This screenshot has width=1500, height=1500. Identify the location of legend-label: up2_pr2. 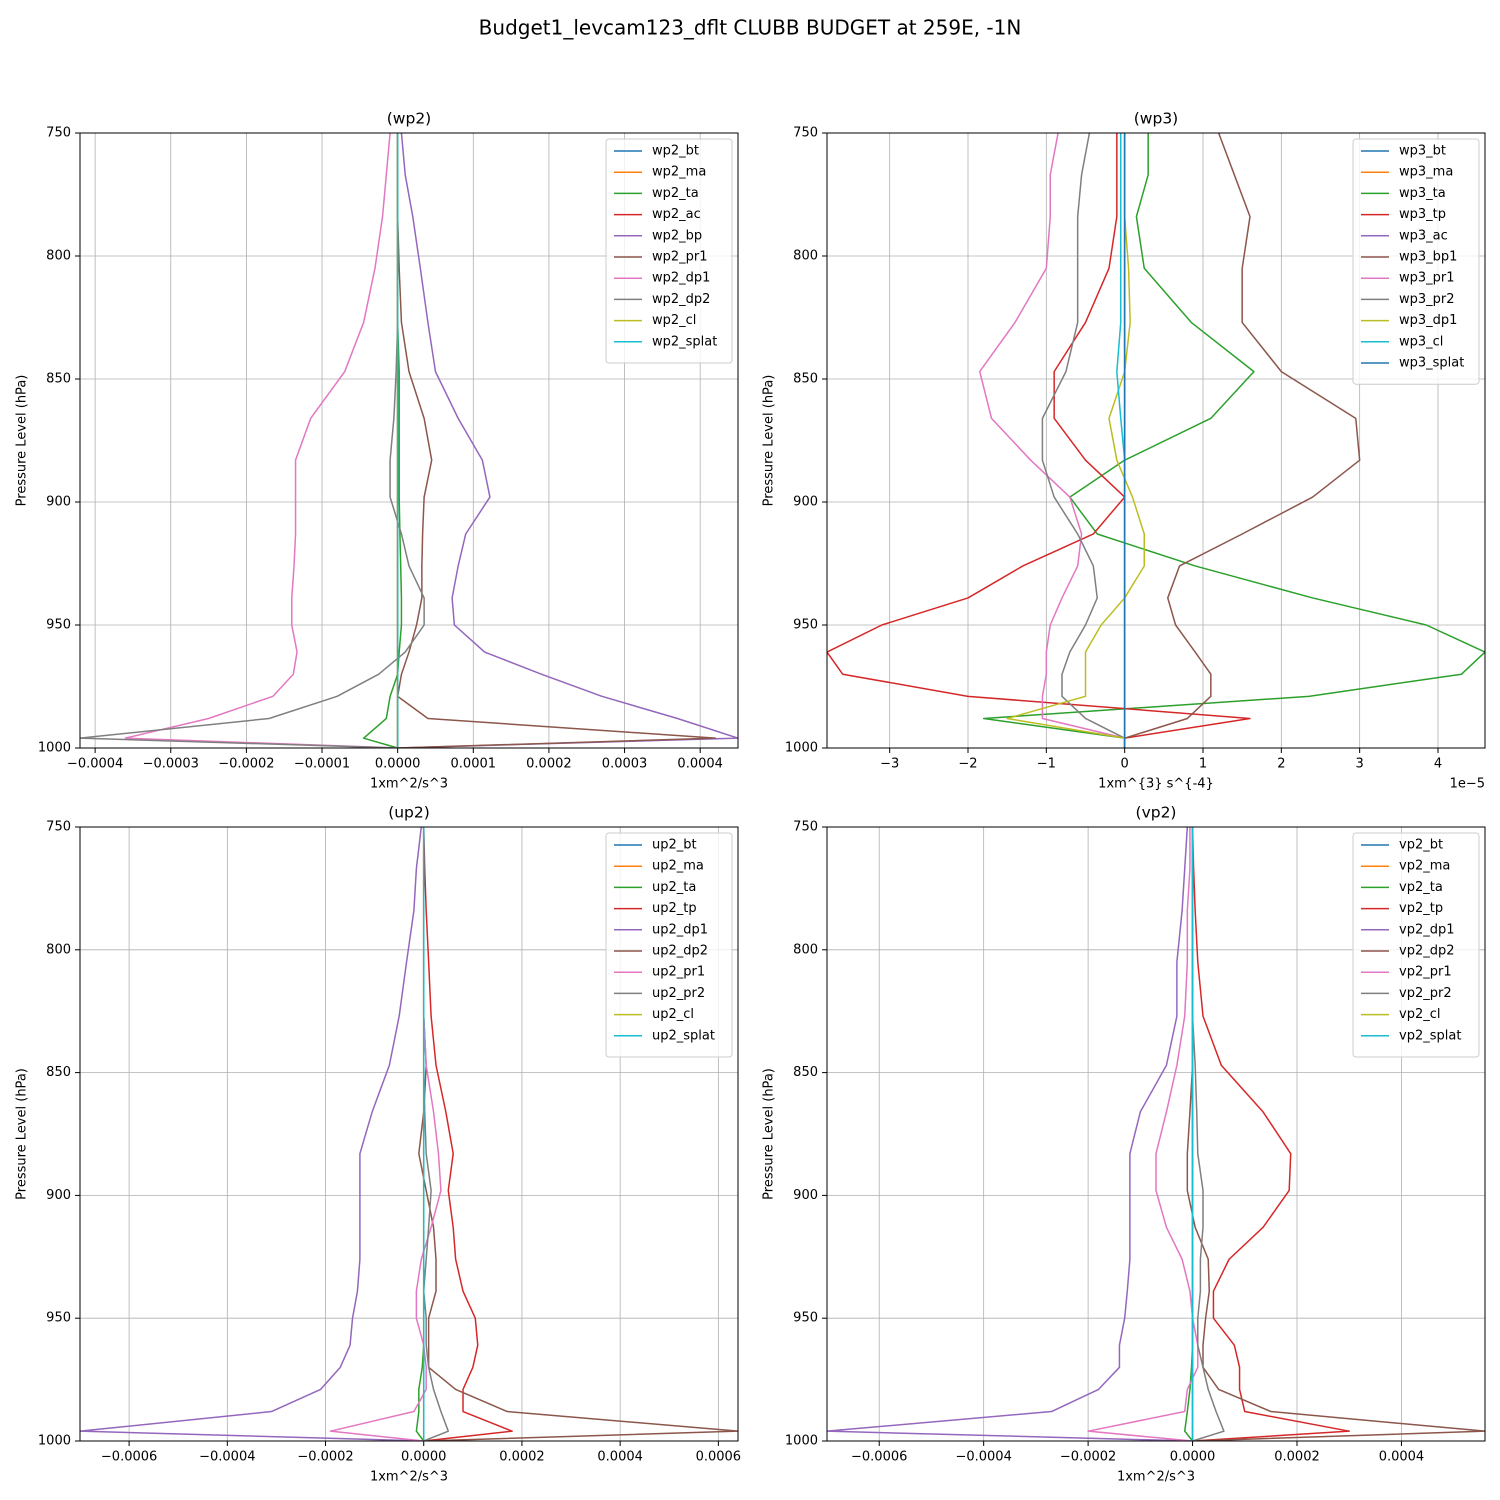
(678, 993).